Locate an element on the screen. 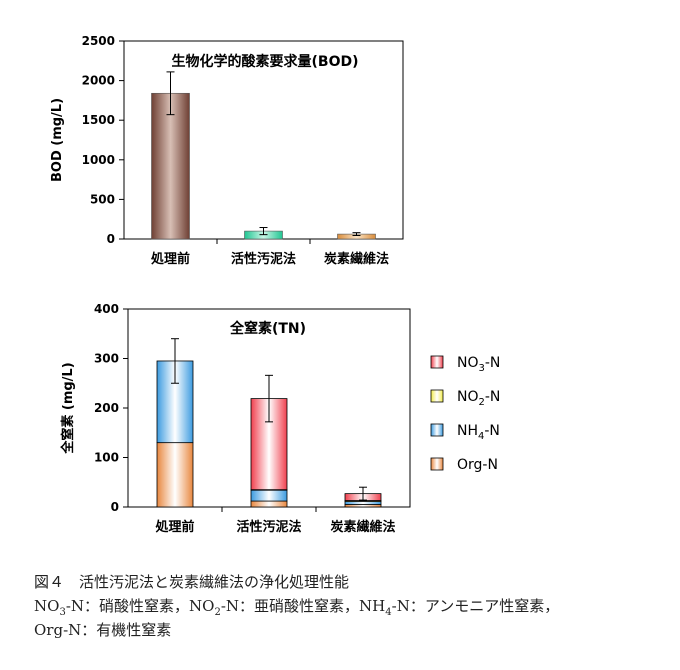 This screenshot has height=670, width=680. y-tick-label: 400 is located at coordinates (106, 309).